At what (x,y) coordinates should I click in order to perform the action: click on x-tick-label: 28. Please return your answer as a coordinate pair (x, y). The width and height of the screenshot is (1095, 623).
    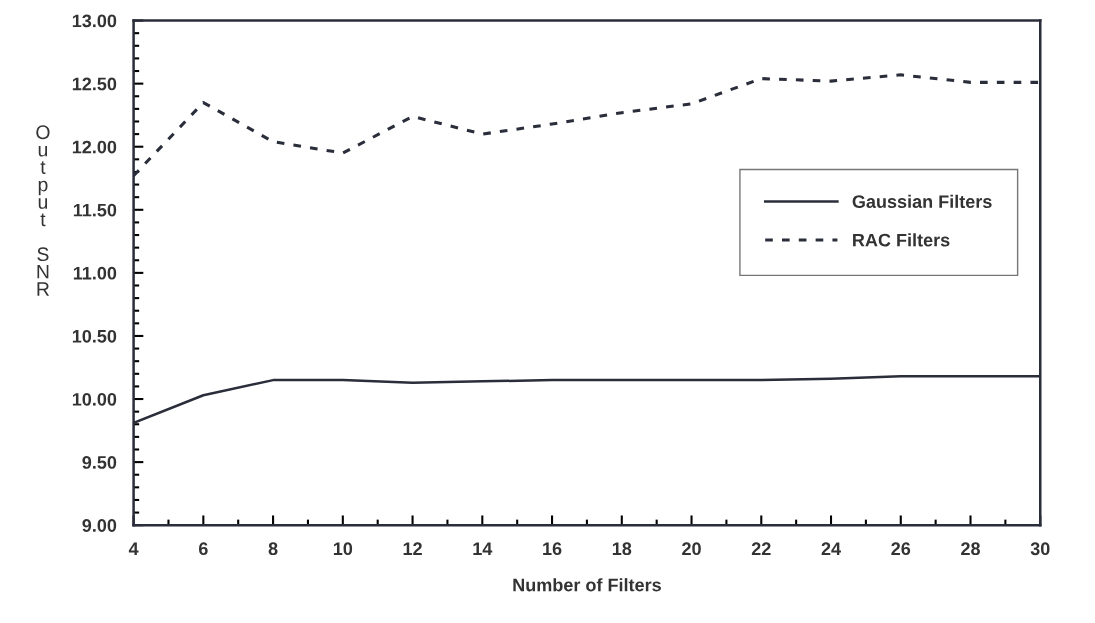
    Looking at the image, I should click on (970, 549).